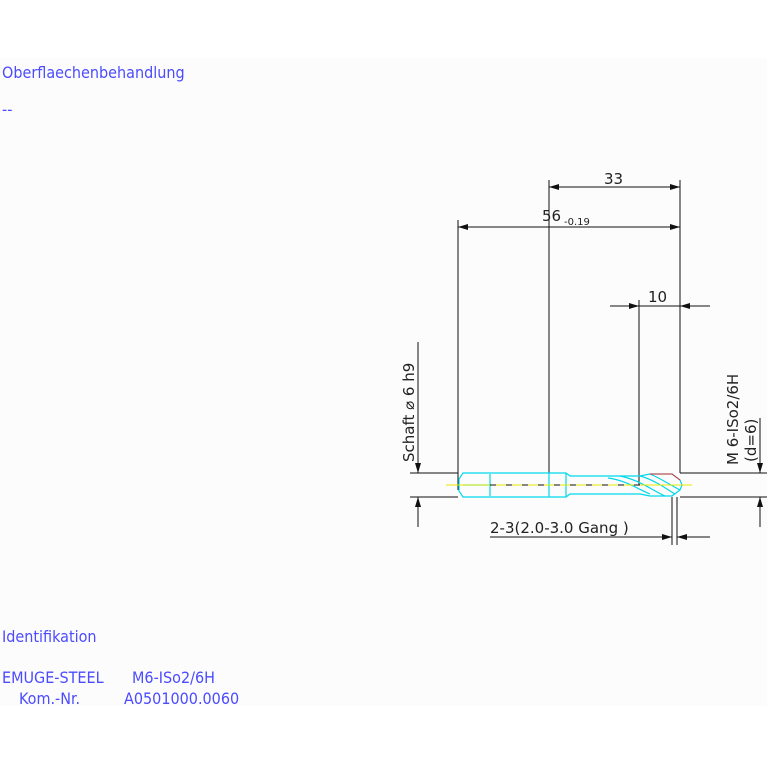 This screenshot has width=767, height=767. What do you see at coordinates (733, 419) in the screenshot?
I see `dim-thread: M 6-ISo2/6H` at bounding box center [733, 419].